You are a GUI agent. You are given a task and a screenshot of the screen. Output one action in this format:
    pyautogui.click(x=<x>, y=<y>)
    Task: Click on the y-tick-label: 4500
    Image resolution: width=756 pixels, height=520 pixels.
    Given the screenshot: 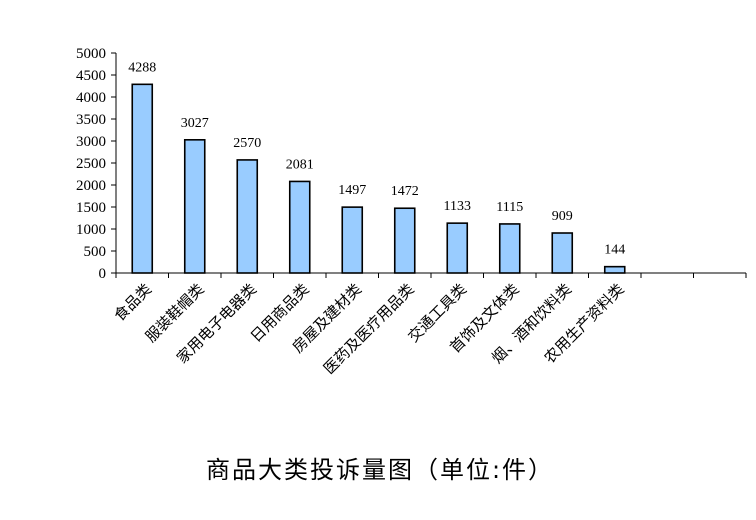 What is the action you would take?
    pyautogui.click(x=91, y=76)
    